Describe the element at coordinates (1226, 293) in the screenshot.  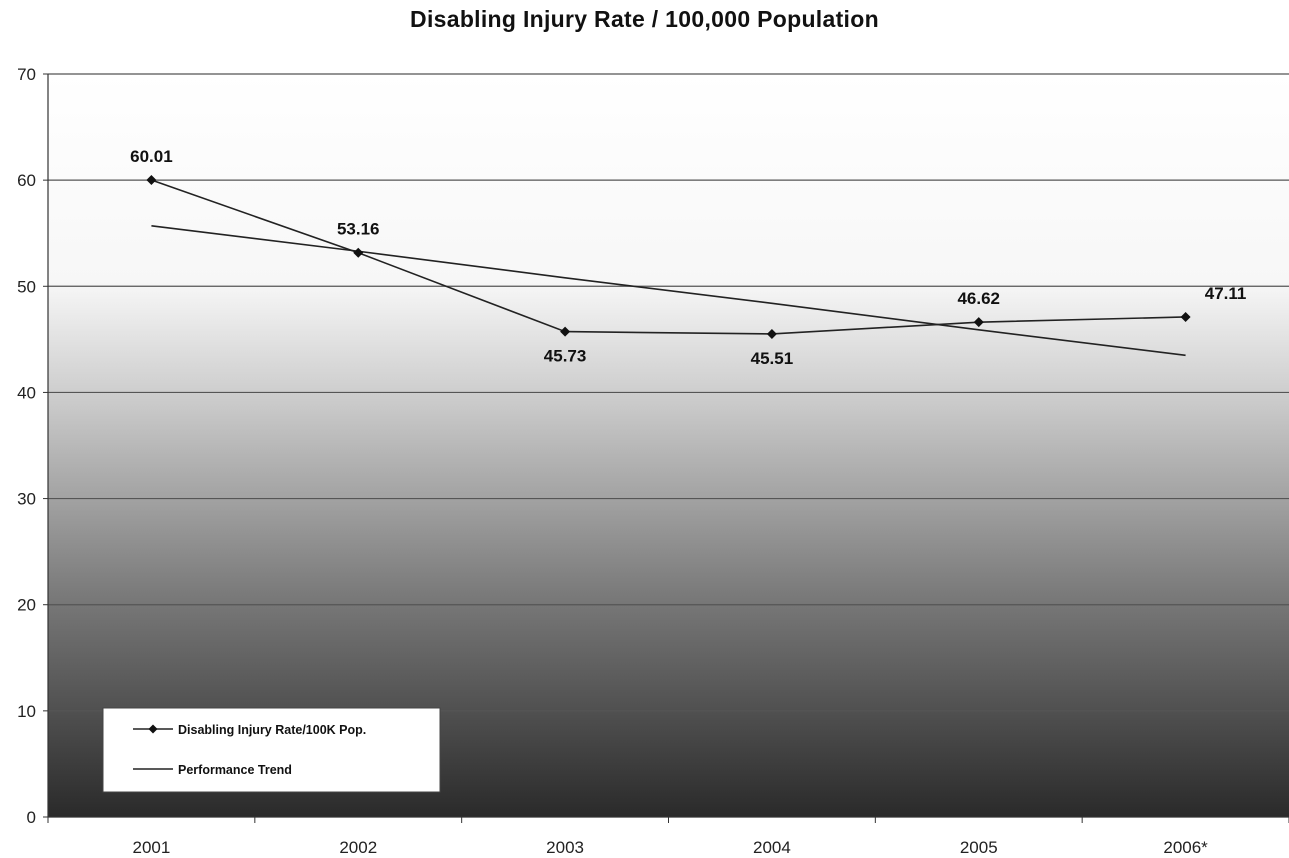
I see `data-label: 47.11` at that location.